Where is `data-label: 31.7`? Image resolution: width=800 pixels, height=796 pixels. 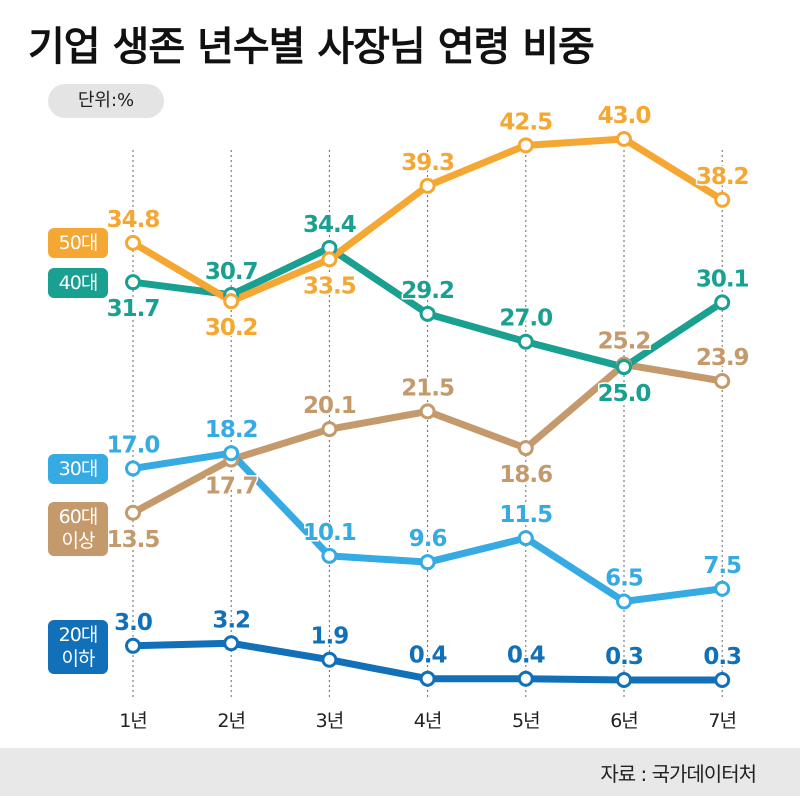
data-label: 31.7 is located at coordinates (133, 309).